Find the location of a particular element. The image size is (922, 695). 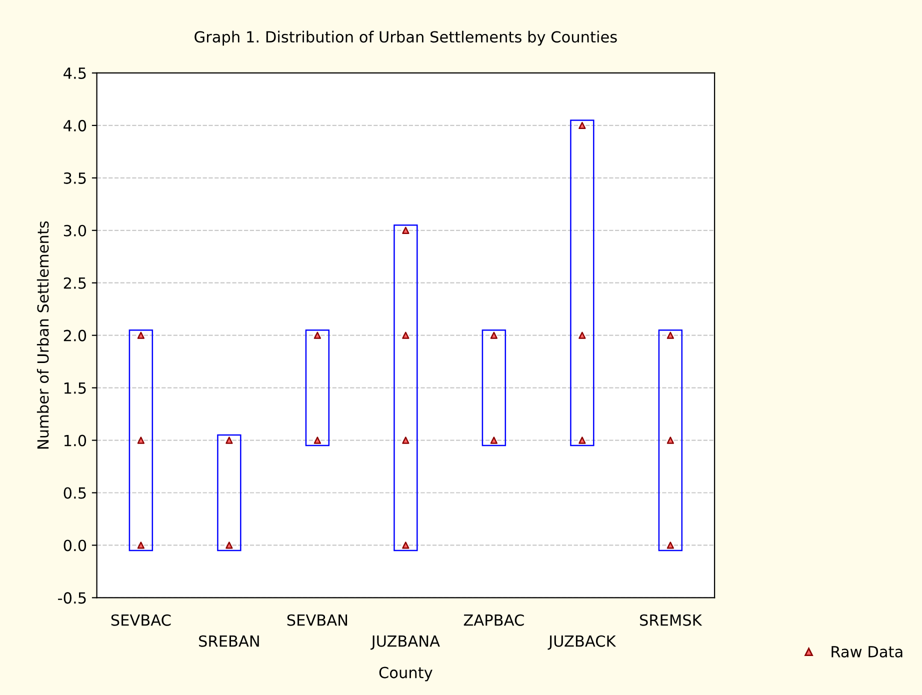

y-tick-label: 3.5 is located at coordinates (75, 178).